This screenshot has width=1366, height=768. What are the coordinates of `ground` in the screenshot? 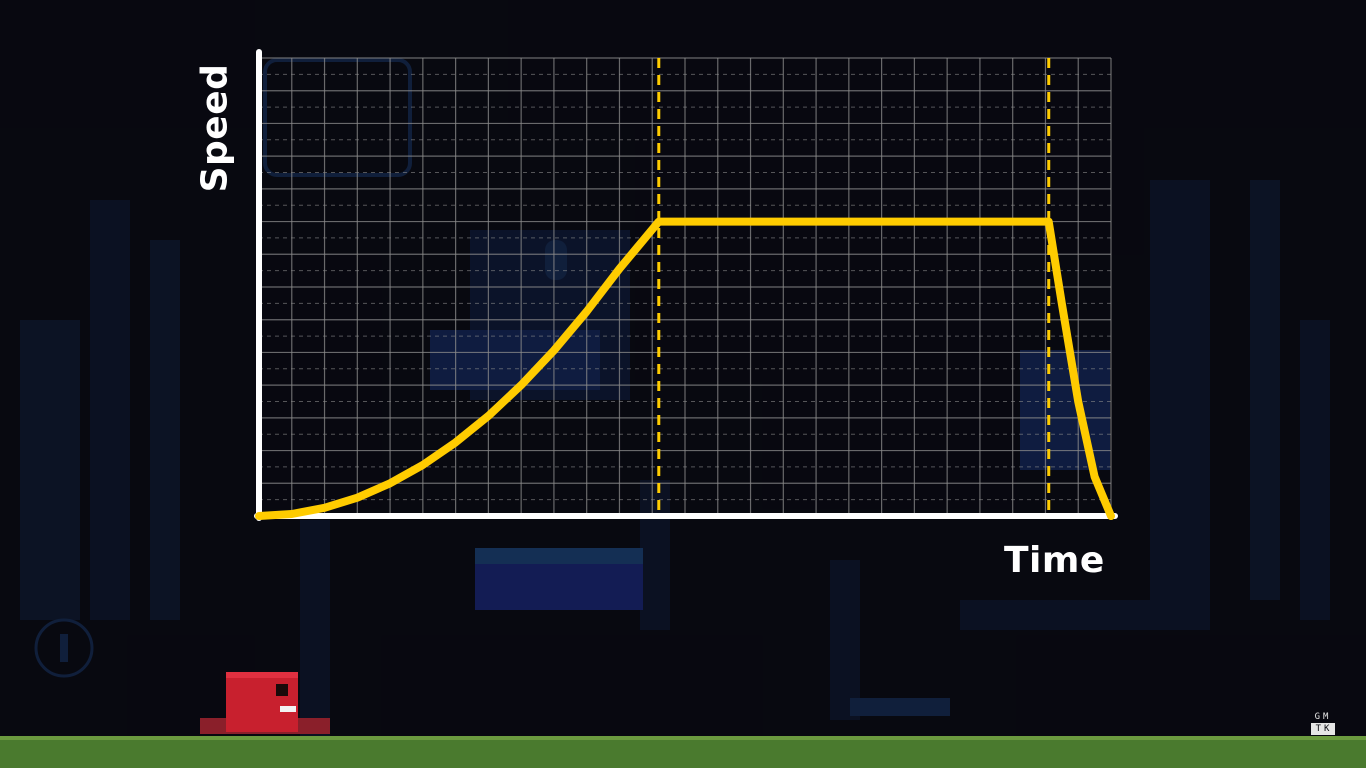 It's located at (683, 752).